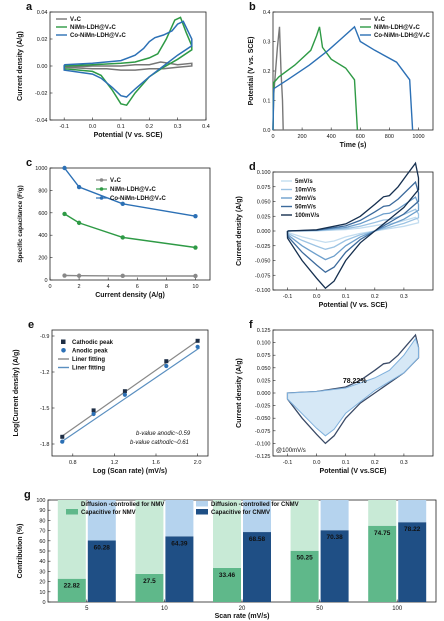  I want to click on legend-entry: 100mV/s, so click(307, 216).